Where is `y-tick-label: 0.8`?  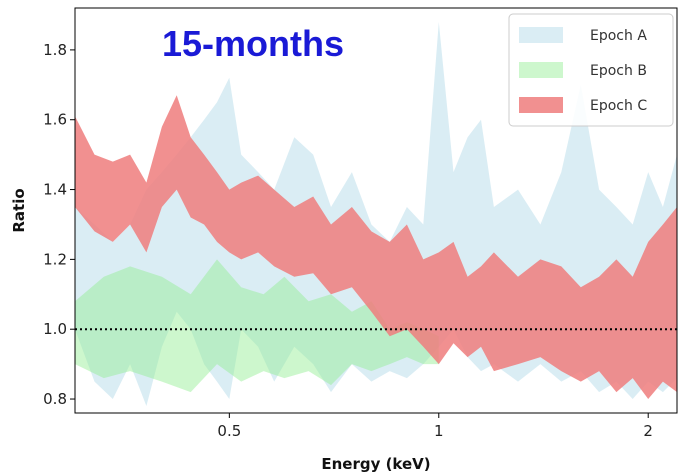 y-tick-label: 0.8 is located at coordinates (55, 399).